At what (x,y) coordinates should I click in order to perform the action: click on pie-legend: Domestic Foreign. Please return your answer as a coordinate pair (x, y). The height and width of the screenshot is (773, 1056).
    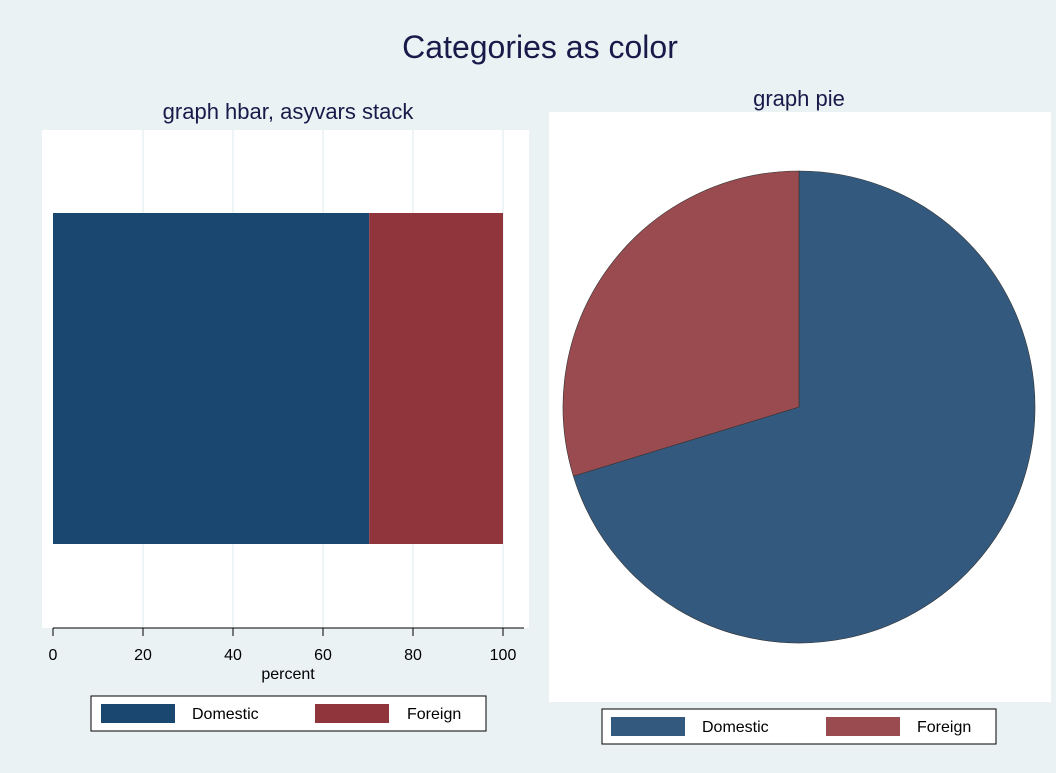
    Looking at the image, I should click on (799, 726).